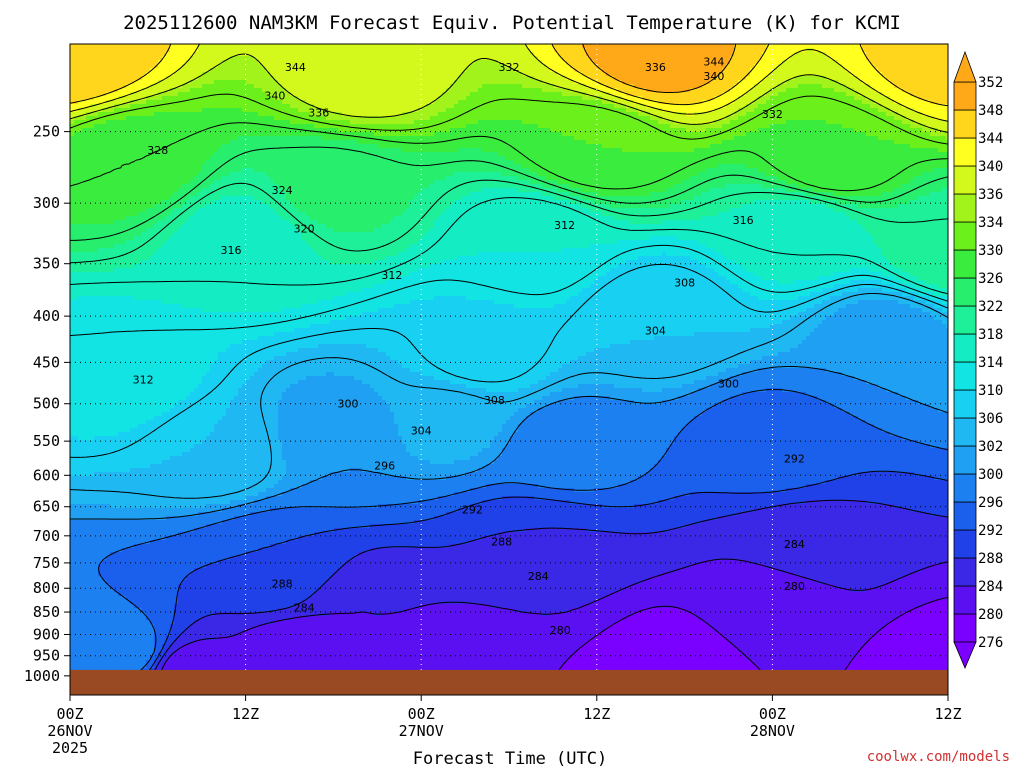  I want to click on credit-text: coolwx.com/models, so click(938, 757).